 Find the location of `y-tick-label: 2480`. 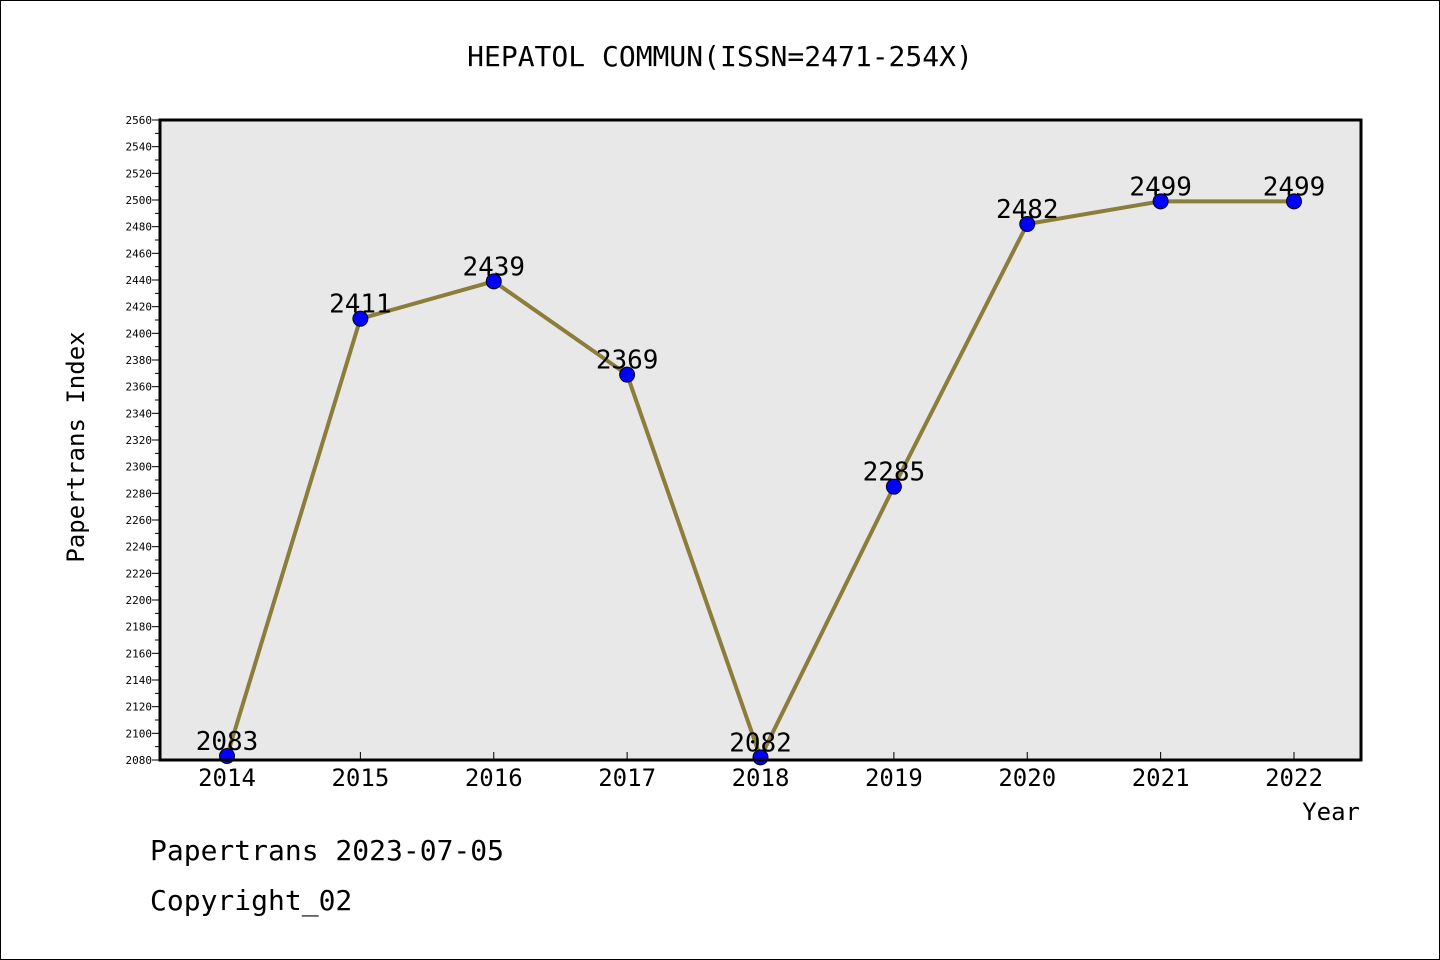

y-tick-label: 2480 is located at coordinates (139, 227).